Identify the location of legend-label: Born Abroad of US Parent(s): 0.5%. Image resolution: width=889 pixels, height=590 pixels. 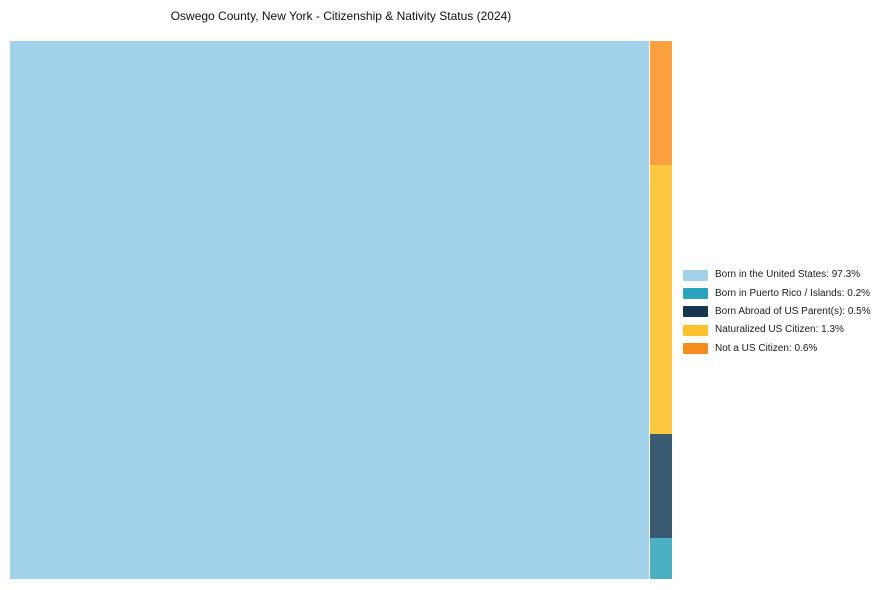
(793, 311).